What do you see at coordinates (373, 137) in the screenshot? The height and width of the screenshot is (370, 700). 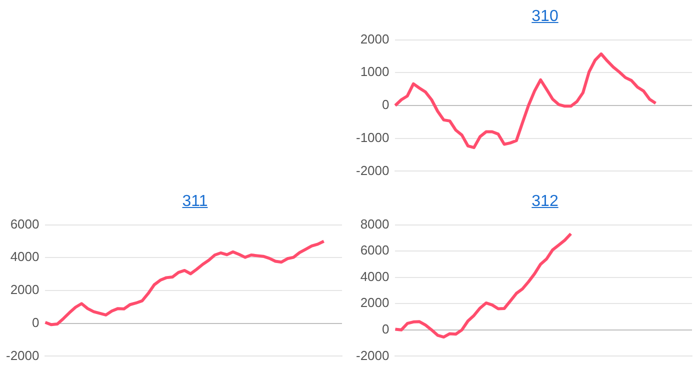 I see `y-tick-label: -1000` at bounding box center [373, 137].